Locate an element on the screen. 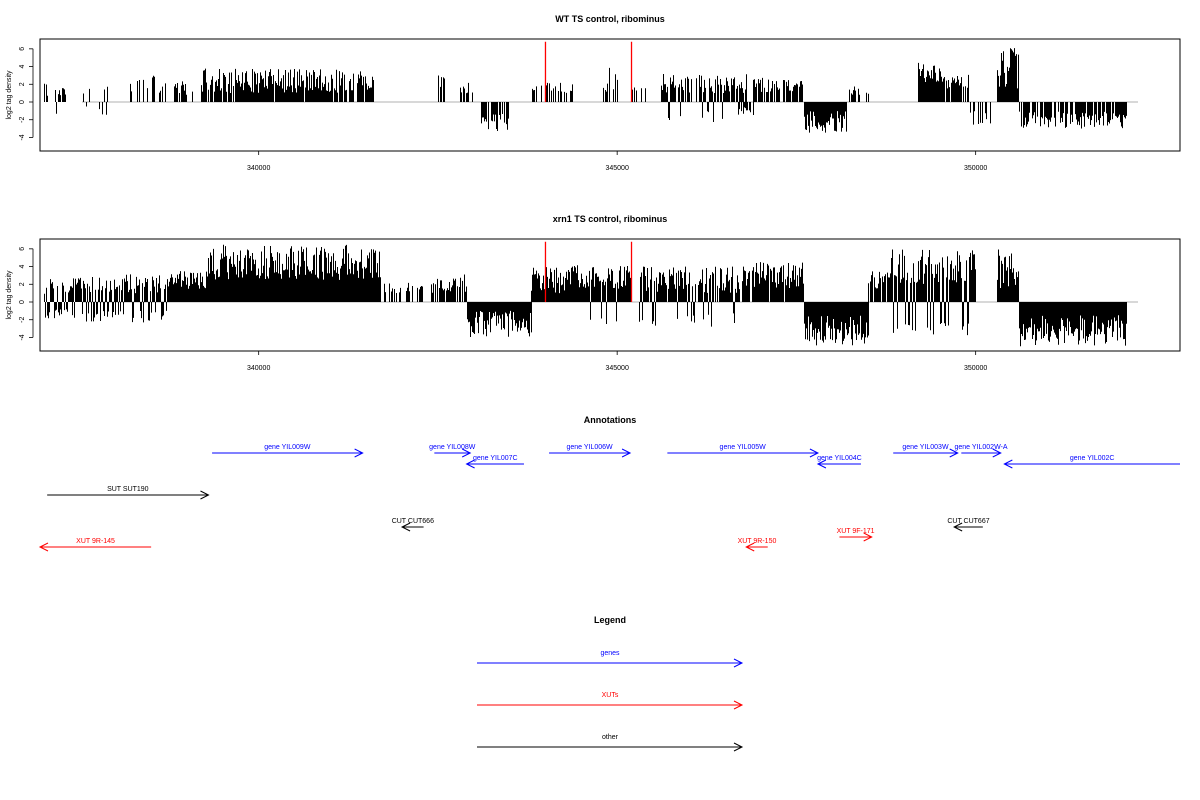  feature-arrow: gene YIL006W is located at coordinates (590, 451).